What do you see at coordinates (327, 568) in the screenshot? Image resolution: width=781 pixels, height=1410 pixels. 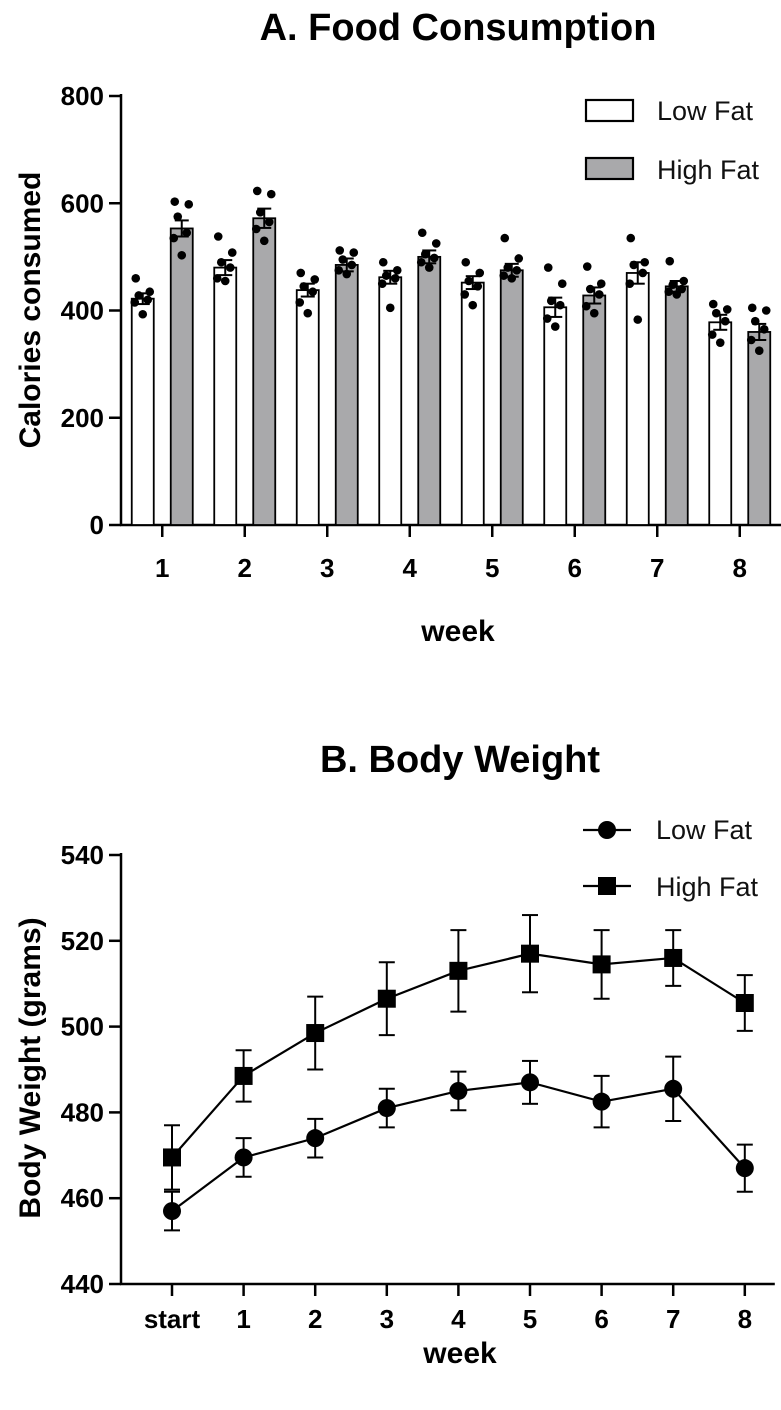 I see `x-tick-label-3: 3` at bounding box center [327, 568].